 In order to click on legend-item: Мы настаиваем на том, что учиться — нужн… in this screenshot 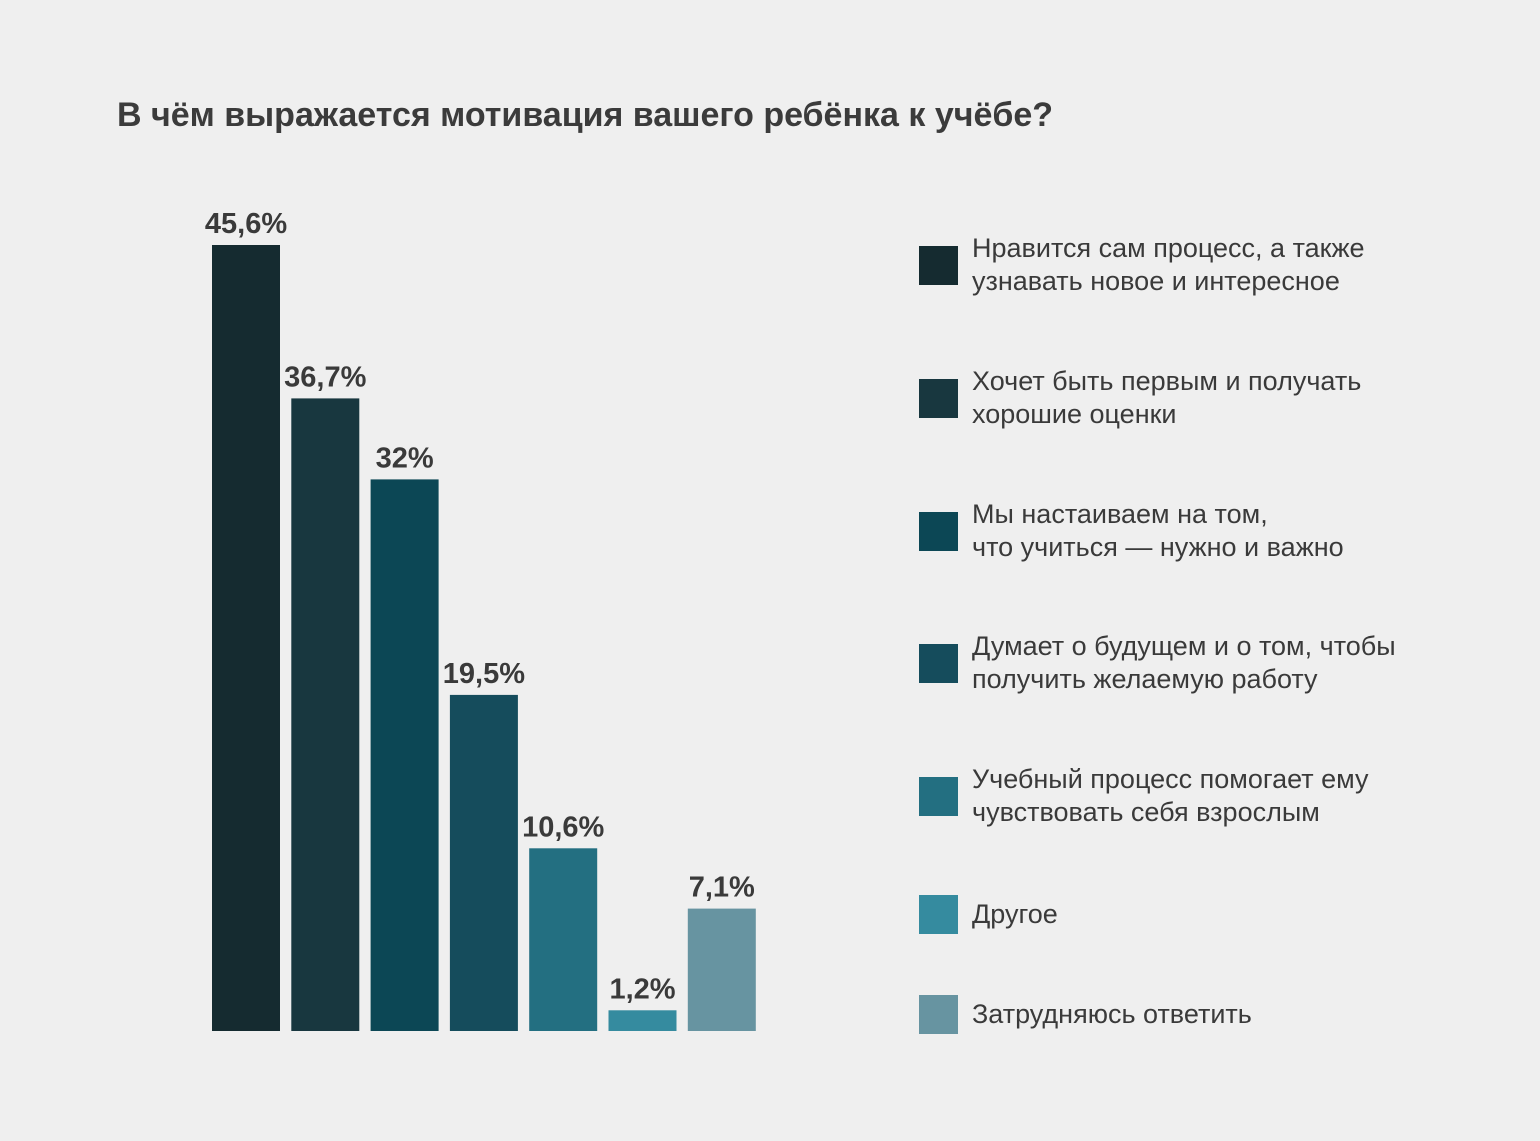, I will do `click(1131, 531)`.